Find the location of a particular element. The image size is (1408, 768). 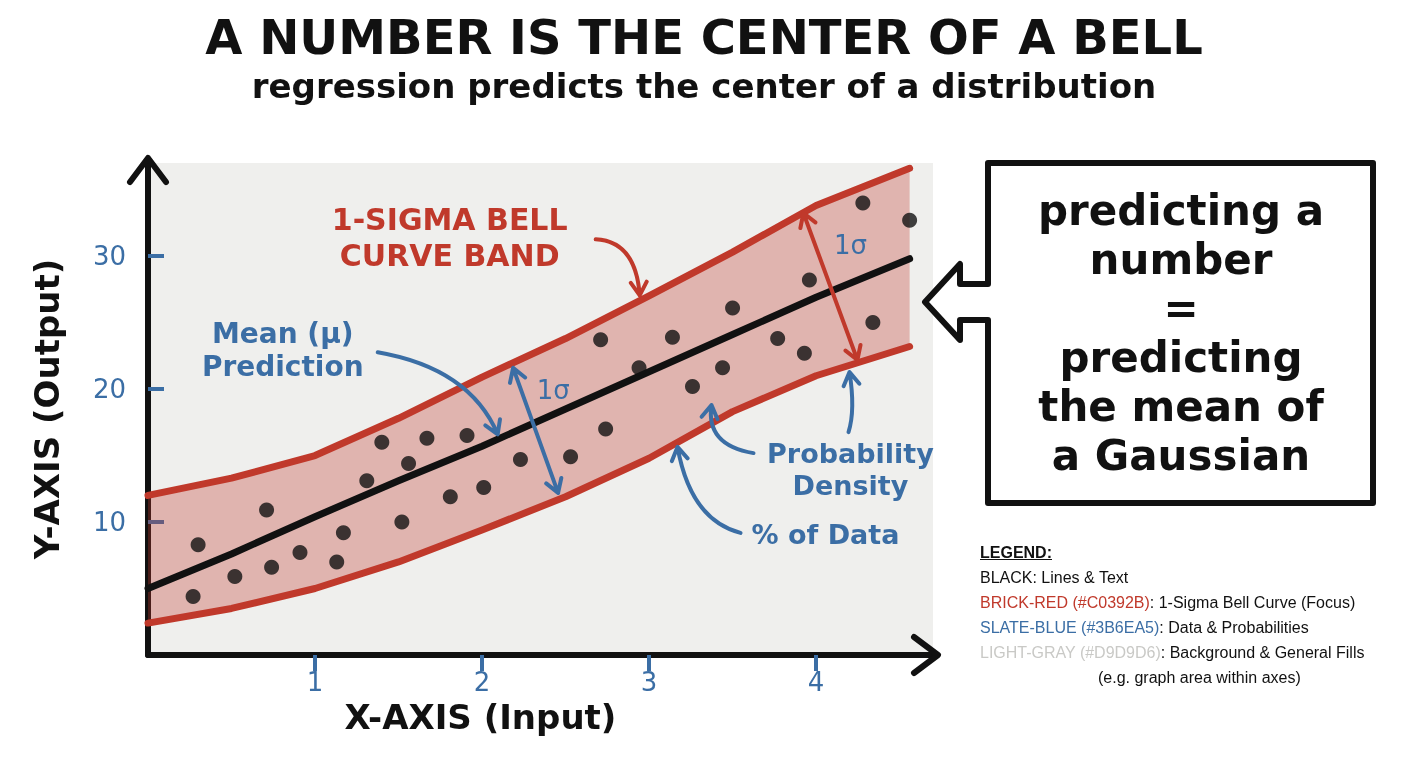

text: LEGEND: is located at coordinates (1016, 552).